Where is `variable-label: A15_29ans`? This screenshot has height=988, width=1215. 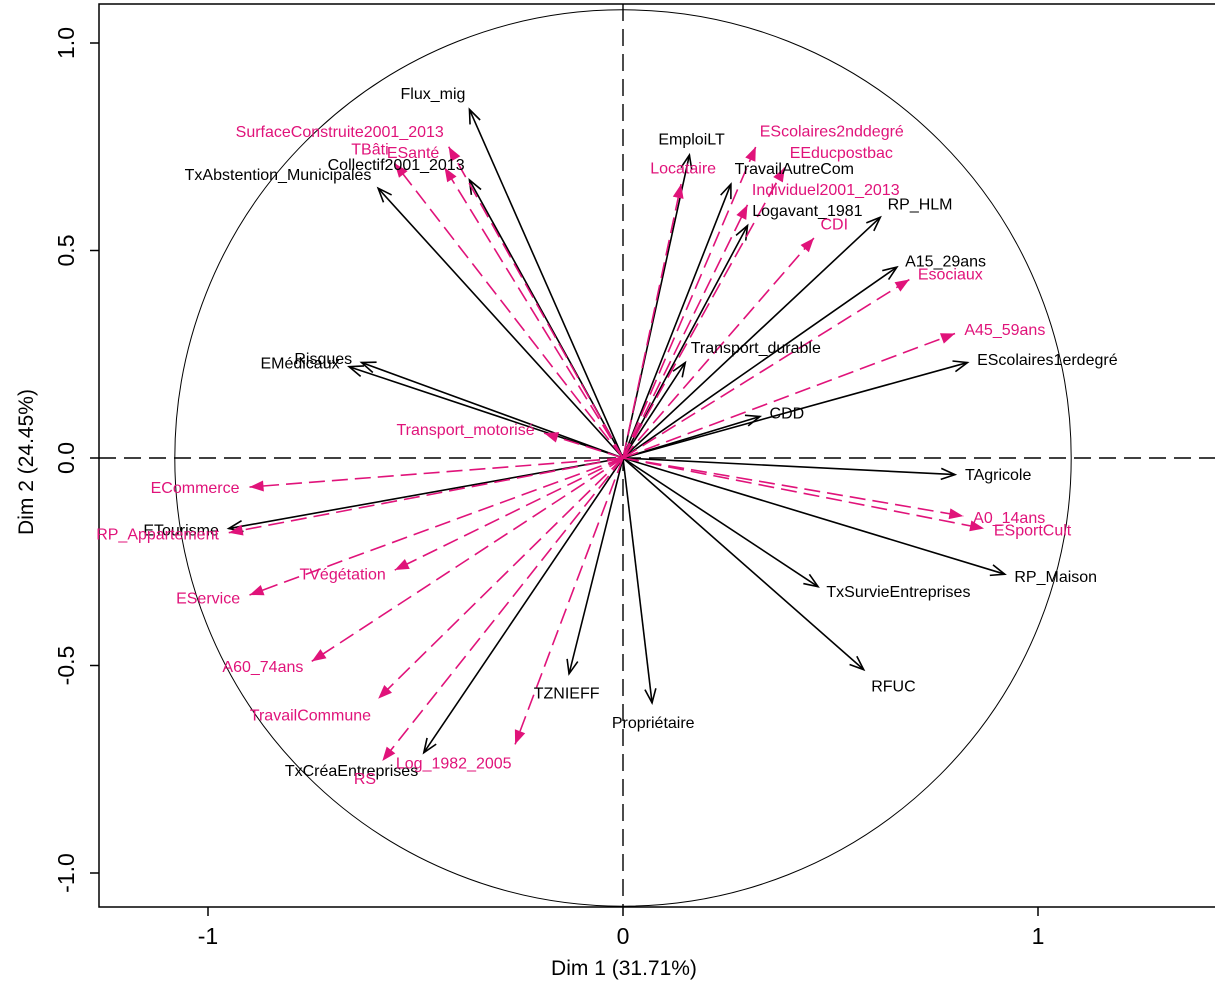 variable-label: A15_29ans is located at coordinates (945, 261).